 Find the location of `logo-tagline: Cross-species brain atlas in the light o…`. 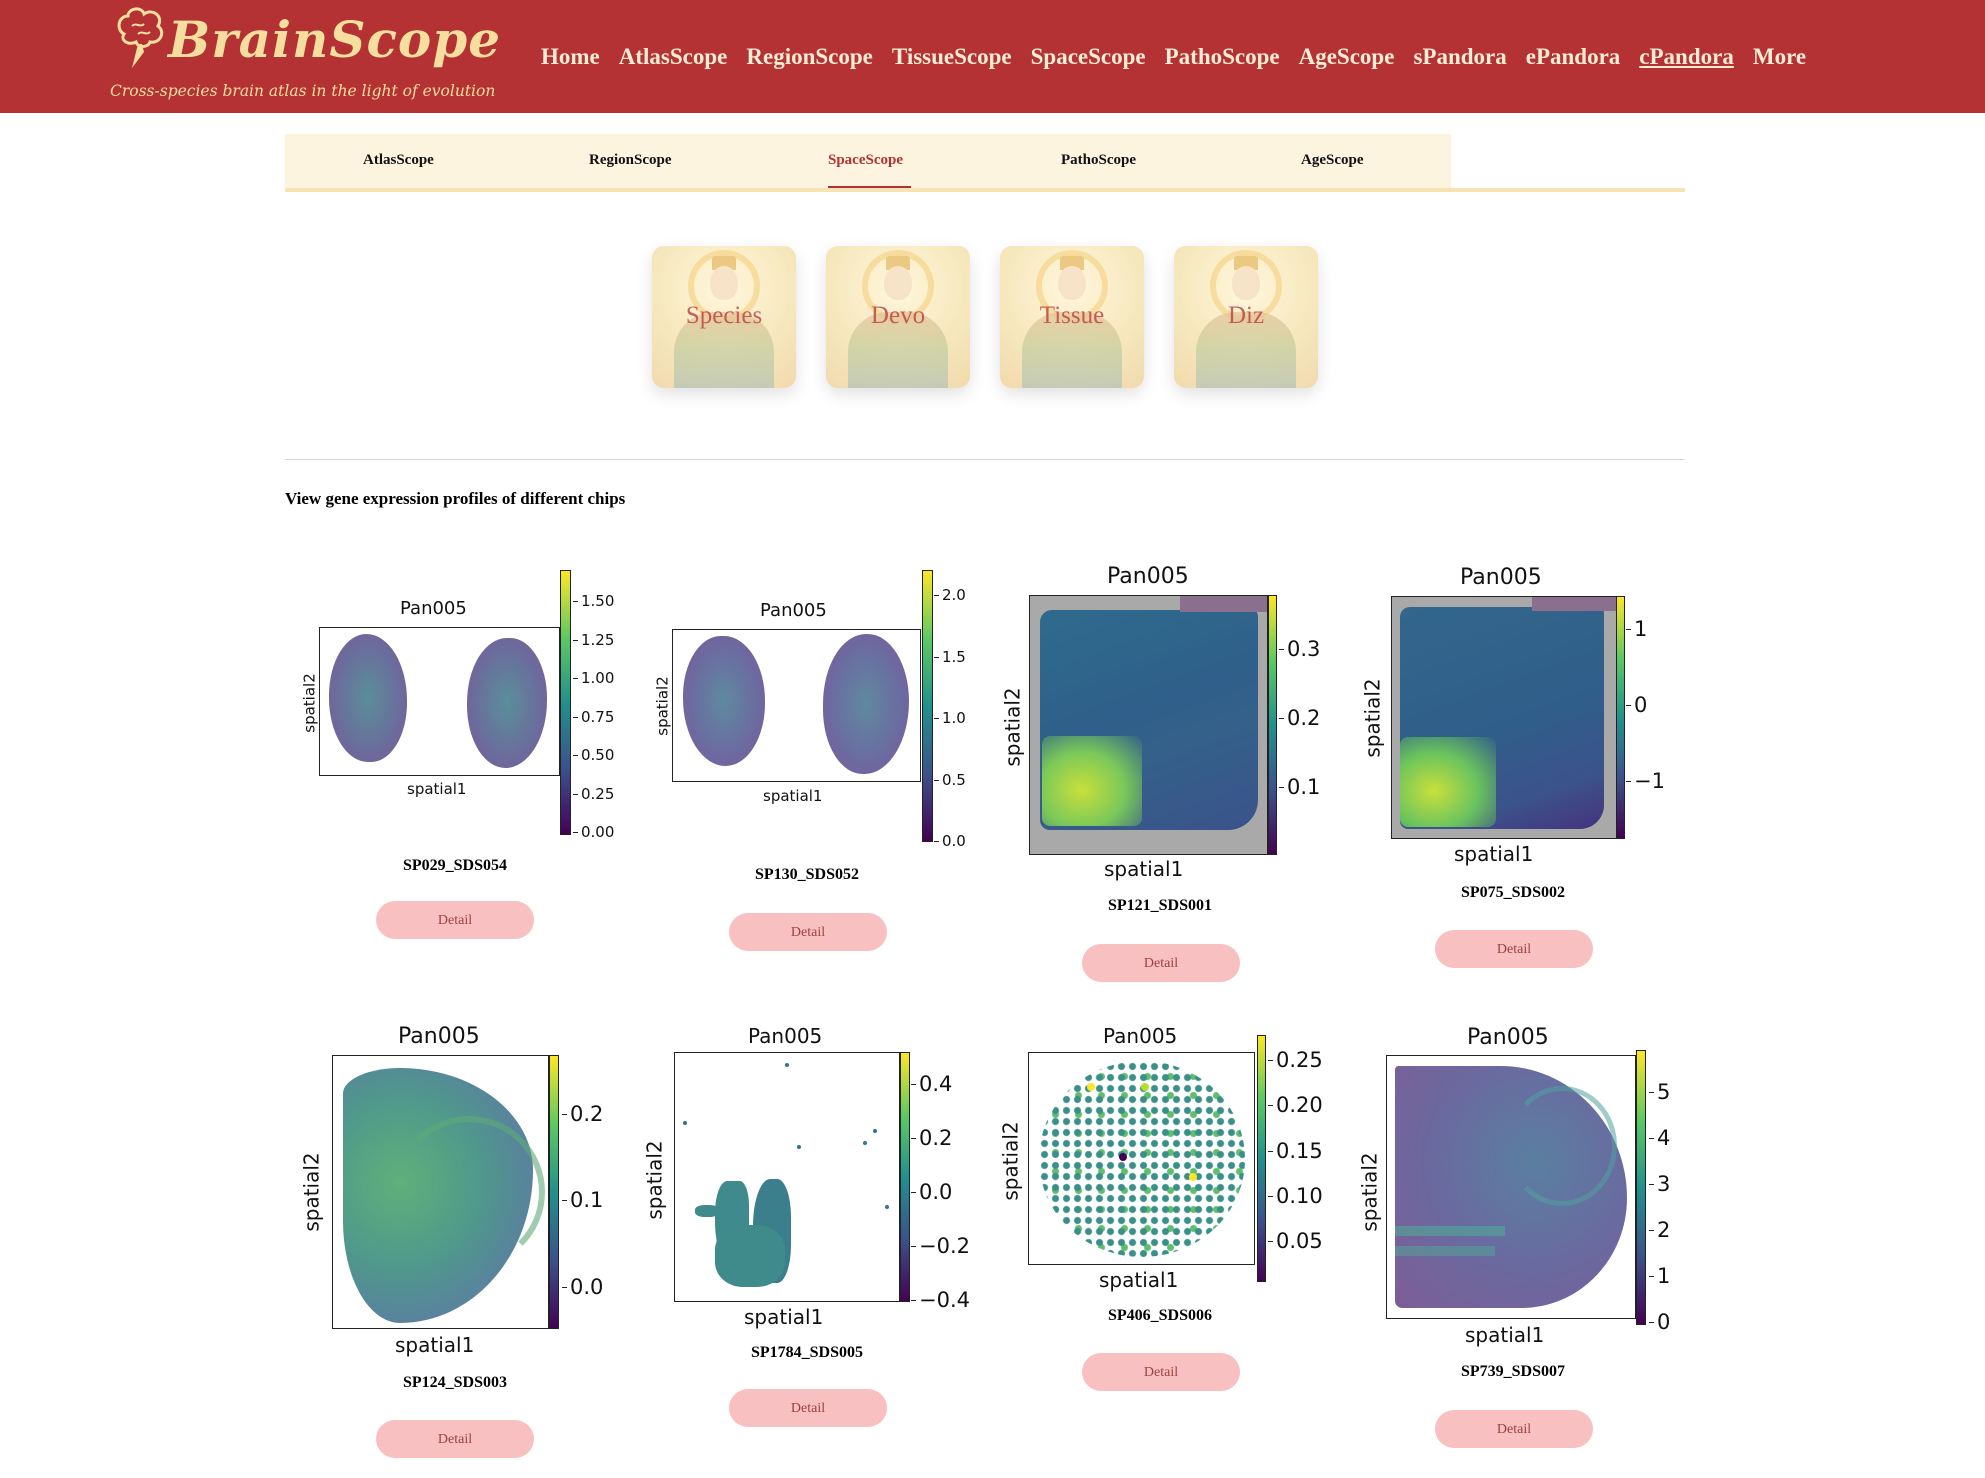

logo-tagline: Cross-species brain atlas in the light o… is located at coordinates (303, 91).